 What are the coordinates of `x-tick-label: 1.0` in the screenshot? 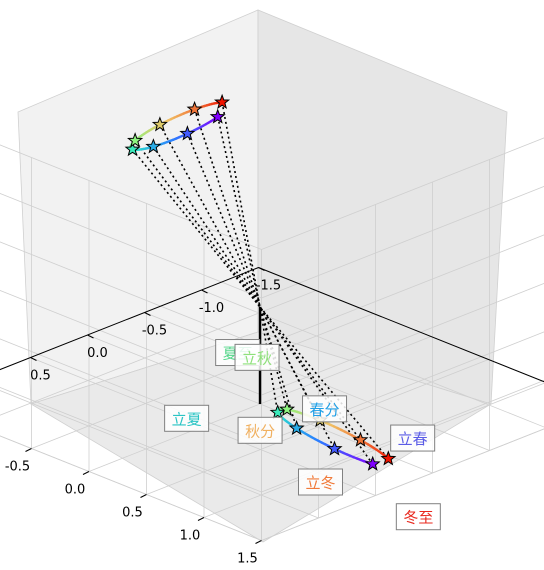 It's located at (190, 536).